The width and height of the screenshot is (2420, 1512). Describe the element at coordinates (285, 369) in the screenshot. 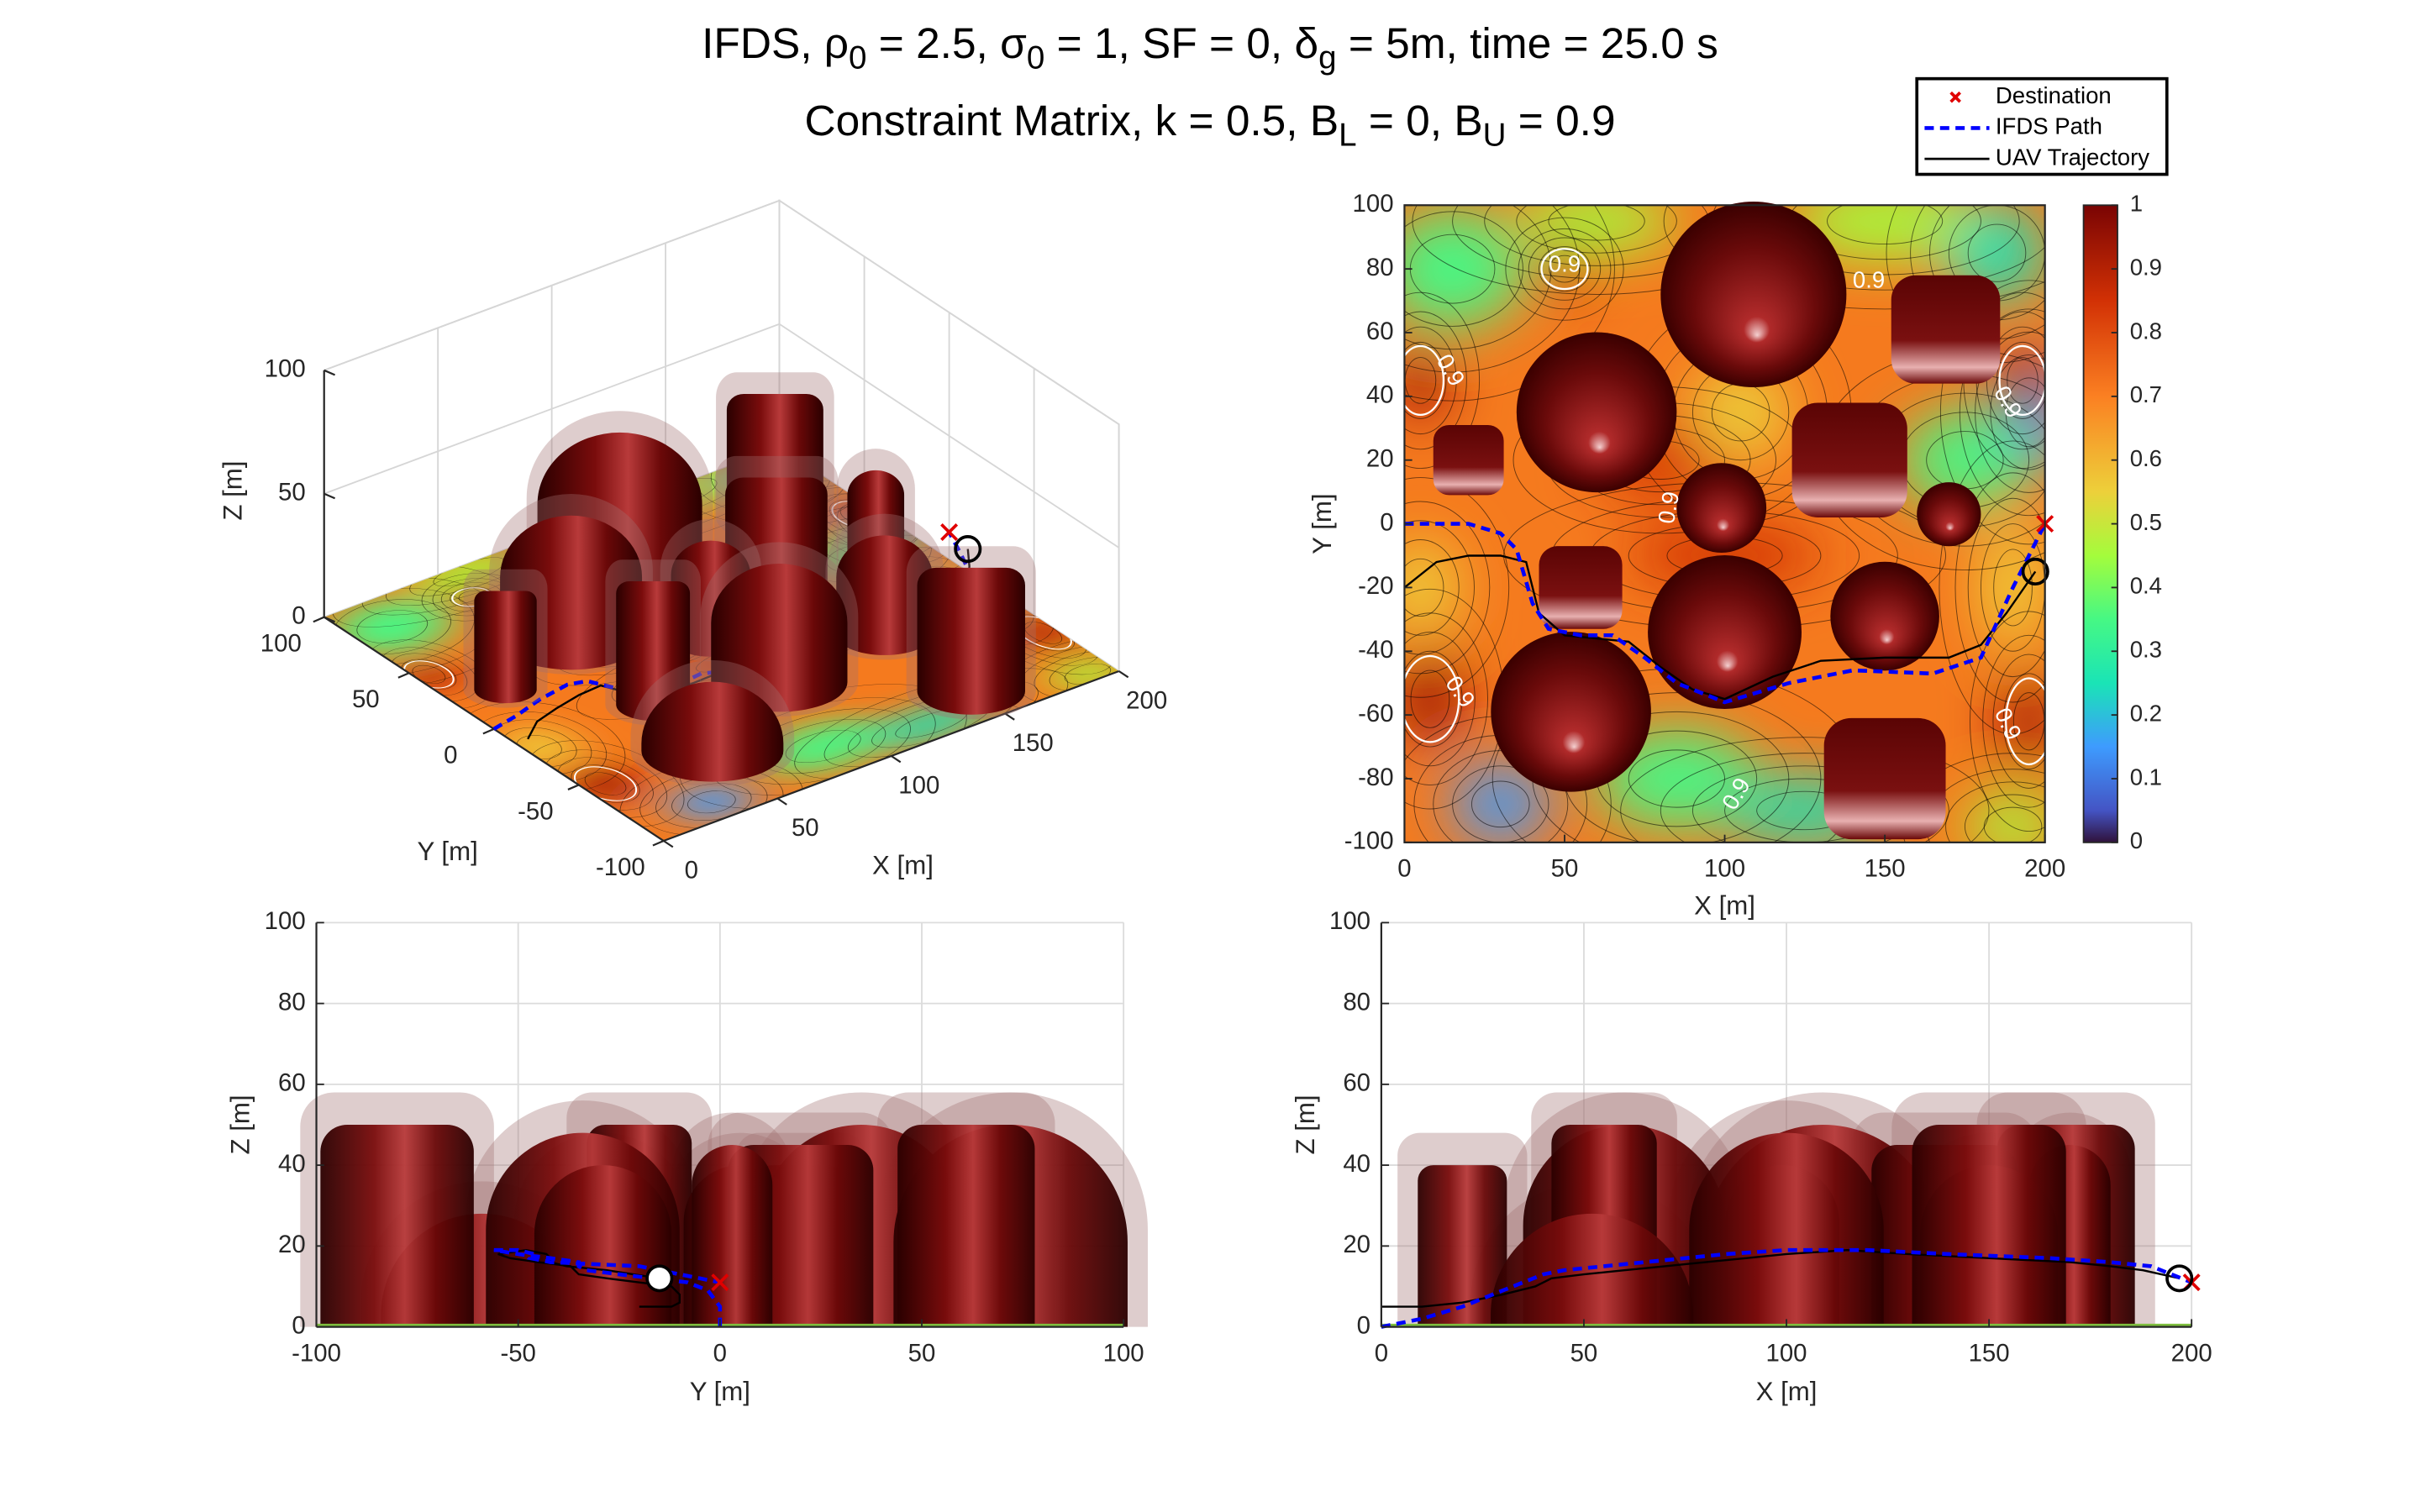

I see `z-tick-label: 100` at that location.